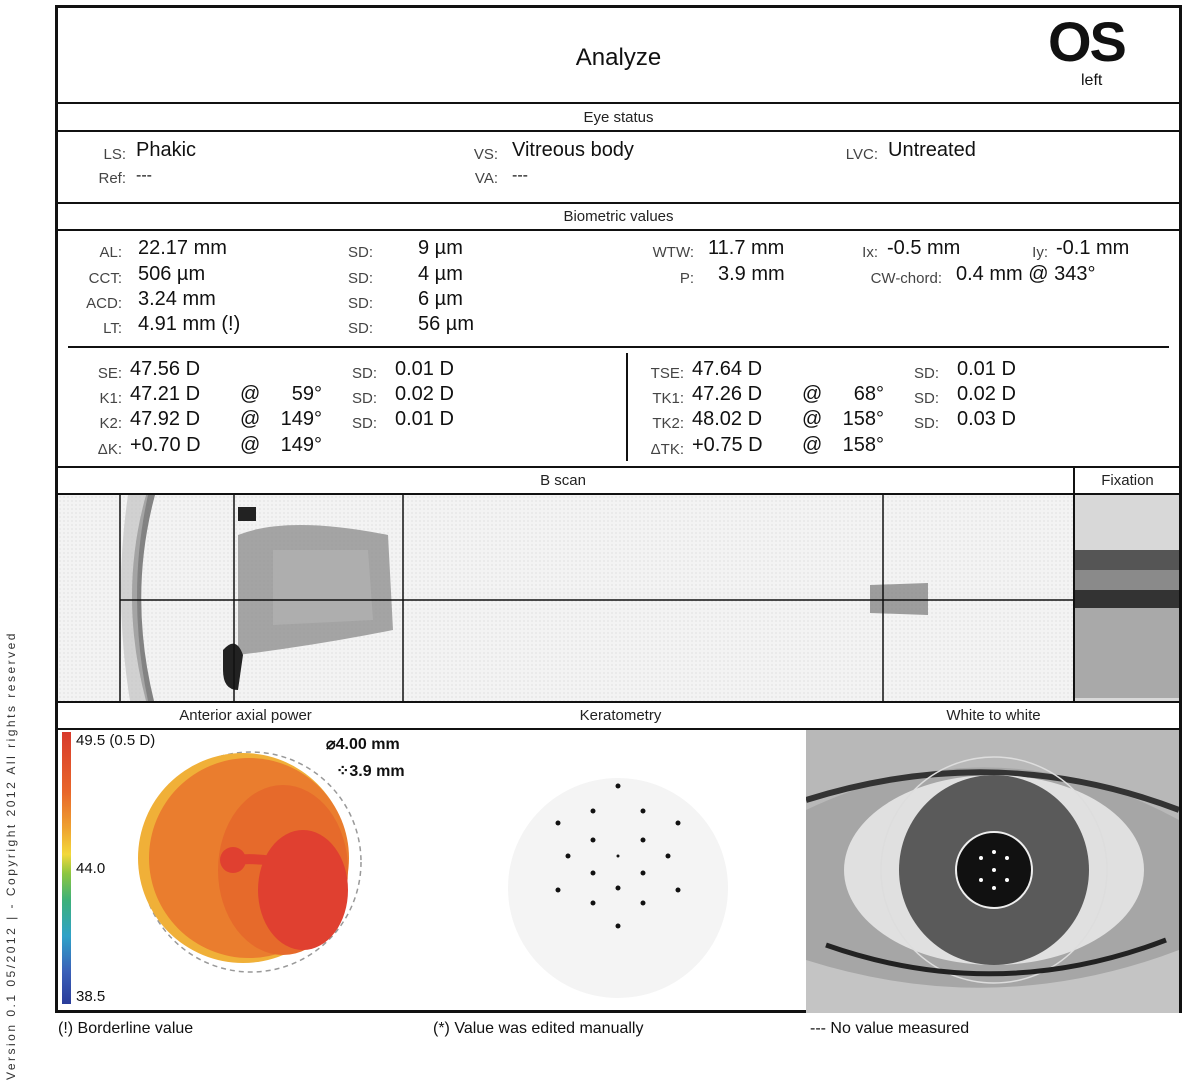 The image size is (1188, 1084). Describe the element at coordinates (992, 871) in the screenshot. I see `white-to-white-image` at that location.